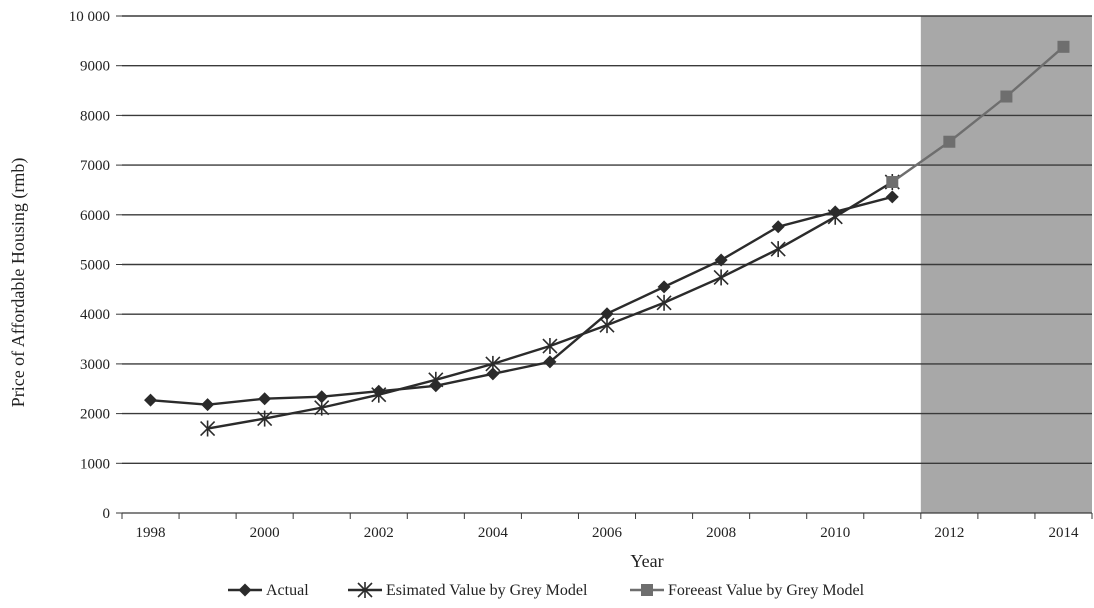  What do you see at coordinates (379, 533) in the screenshot?
I see `x-tick-label: 2002` at bounding box center [379, 533].